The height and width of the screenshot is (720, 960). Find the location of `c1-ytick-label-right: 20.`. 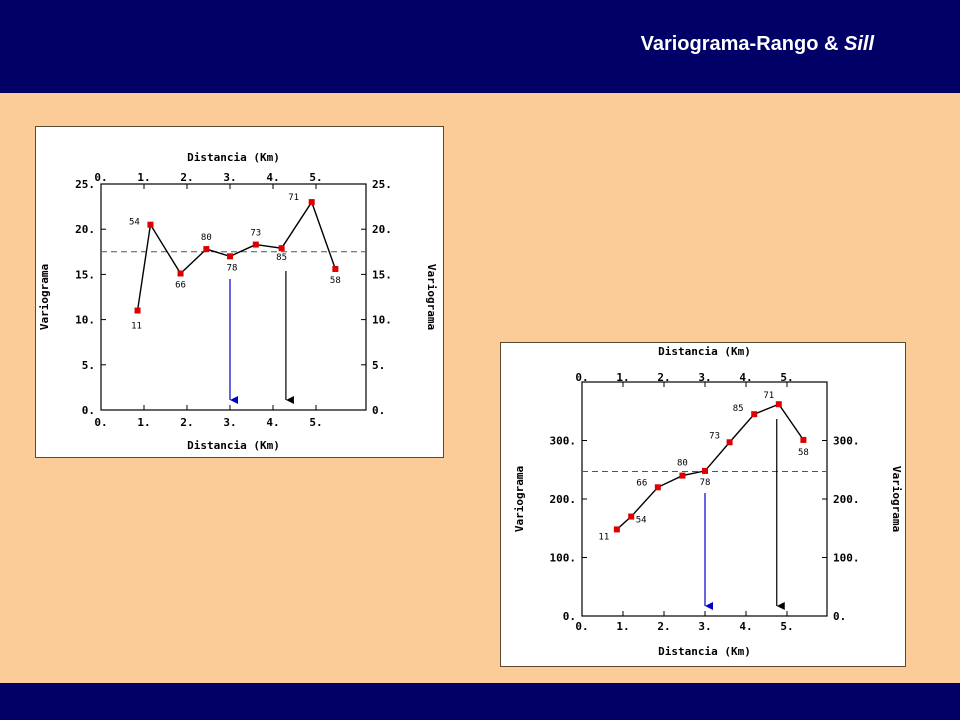

c1-ytick-label-right: 20. is located at coordinates (382, 229).